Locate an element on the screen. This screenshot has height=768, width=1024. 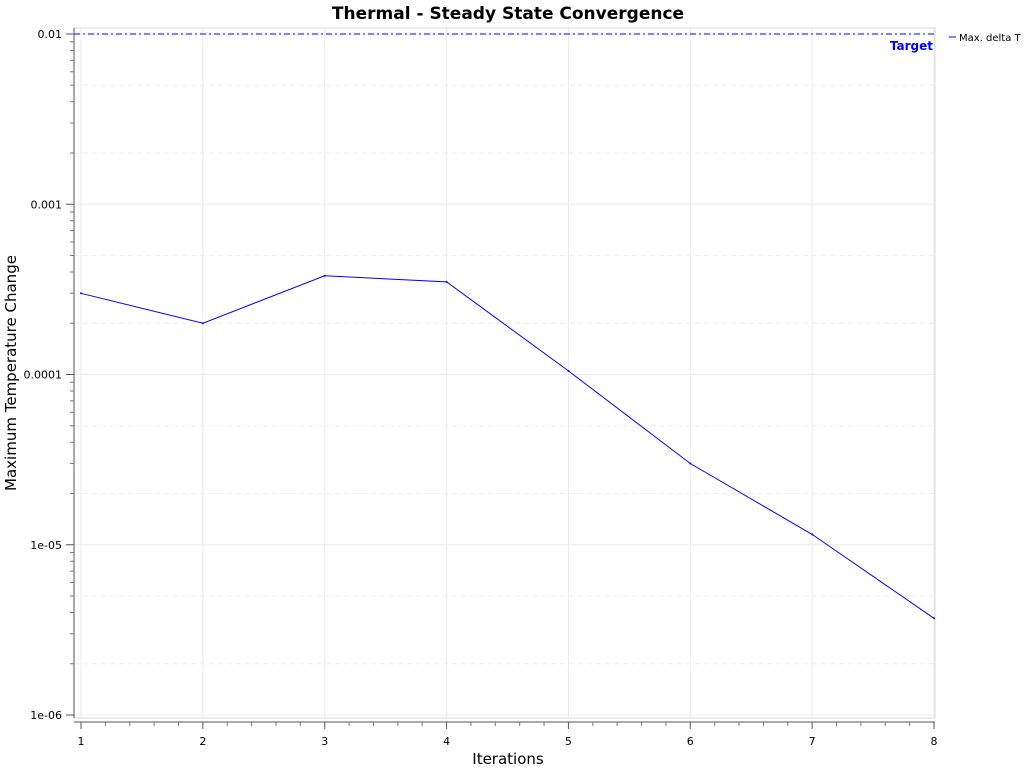
y-tick-label: 1e-06 is located at coordinates (46, 715).